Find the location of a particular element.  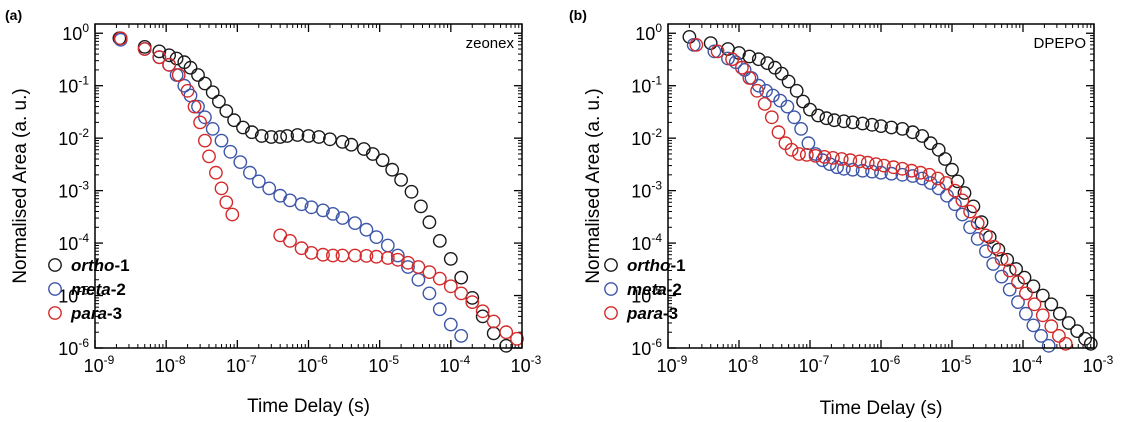

y-tick-label: 10⁻⁴ is located at coordinates (646, 242).